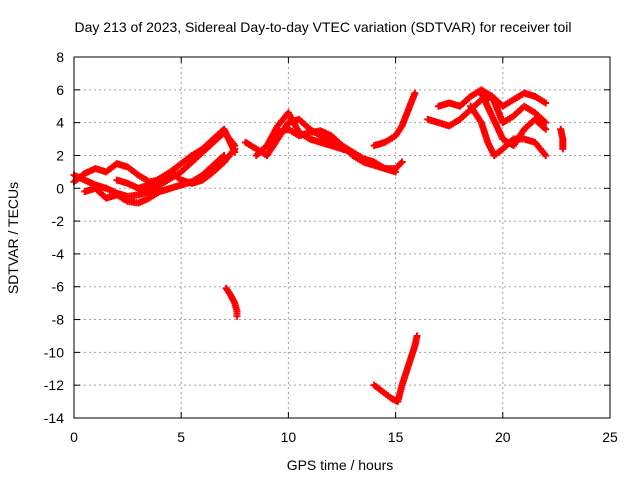 Image resolution: width=640 pixels, height=480 pixels. Describe the element at coordinates (340, 465) in the screenshot. I see `x-axis-label: GPS time / hours` at that location.